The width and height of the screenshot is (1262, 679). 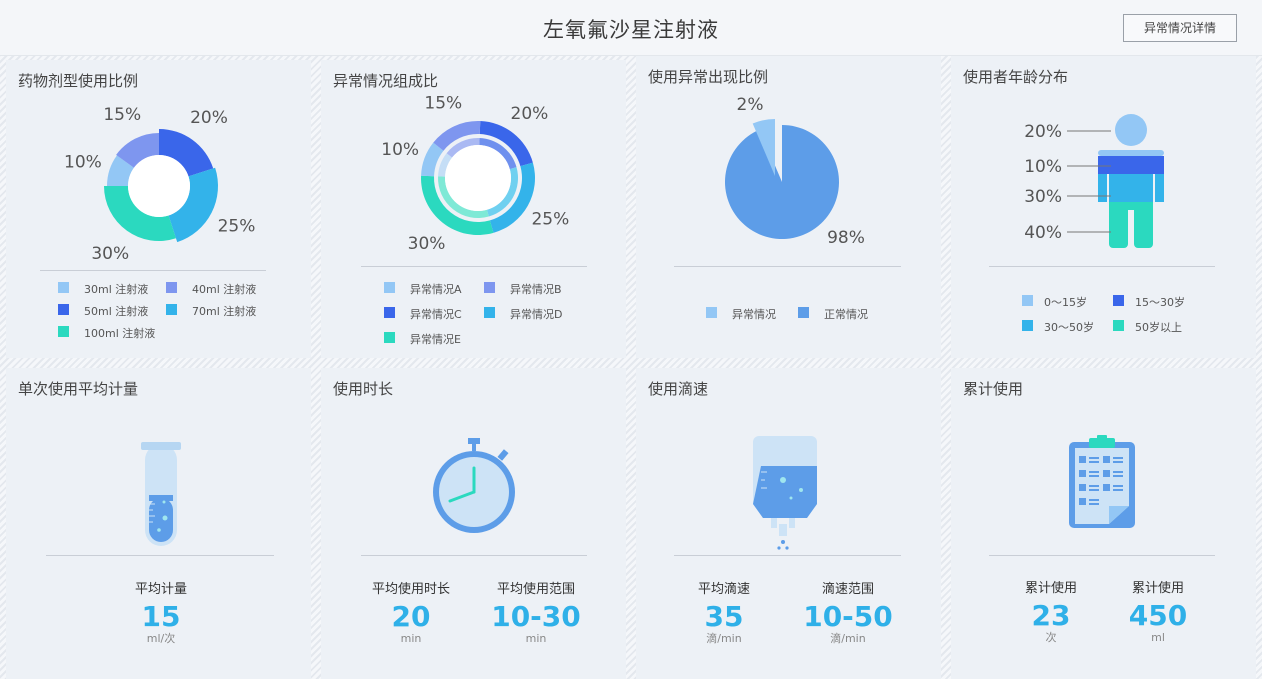 I want to click on panel-title: 使用者年龄分布, so click(x=1016, y=77).